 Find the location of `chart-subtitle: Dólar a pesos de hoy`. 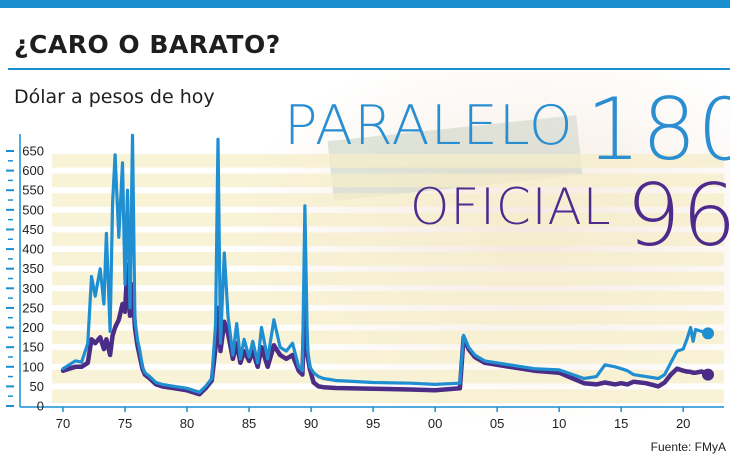

chart-subtitle: Dólar a pesos de hoy is located at coordinates (114, 97).